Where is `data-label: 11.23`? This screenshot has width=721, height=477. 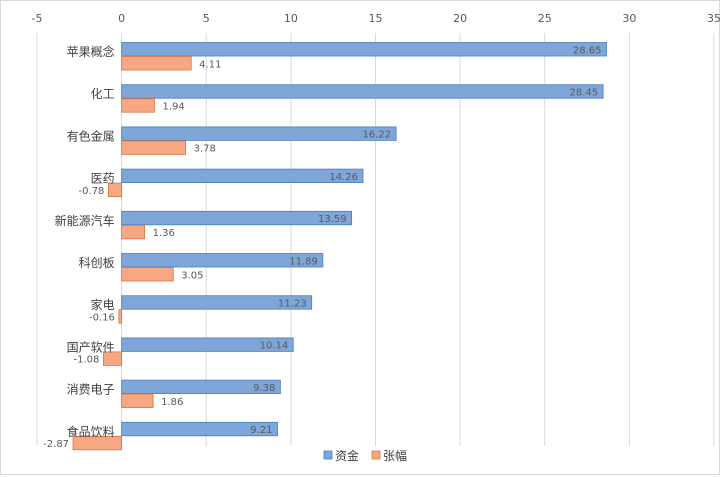
data-label: 11.23 is located at coordinates (292, 303).